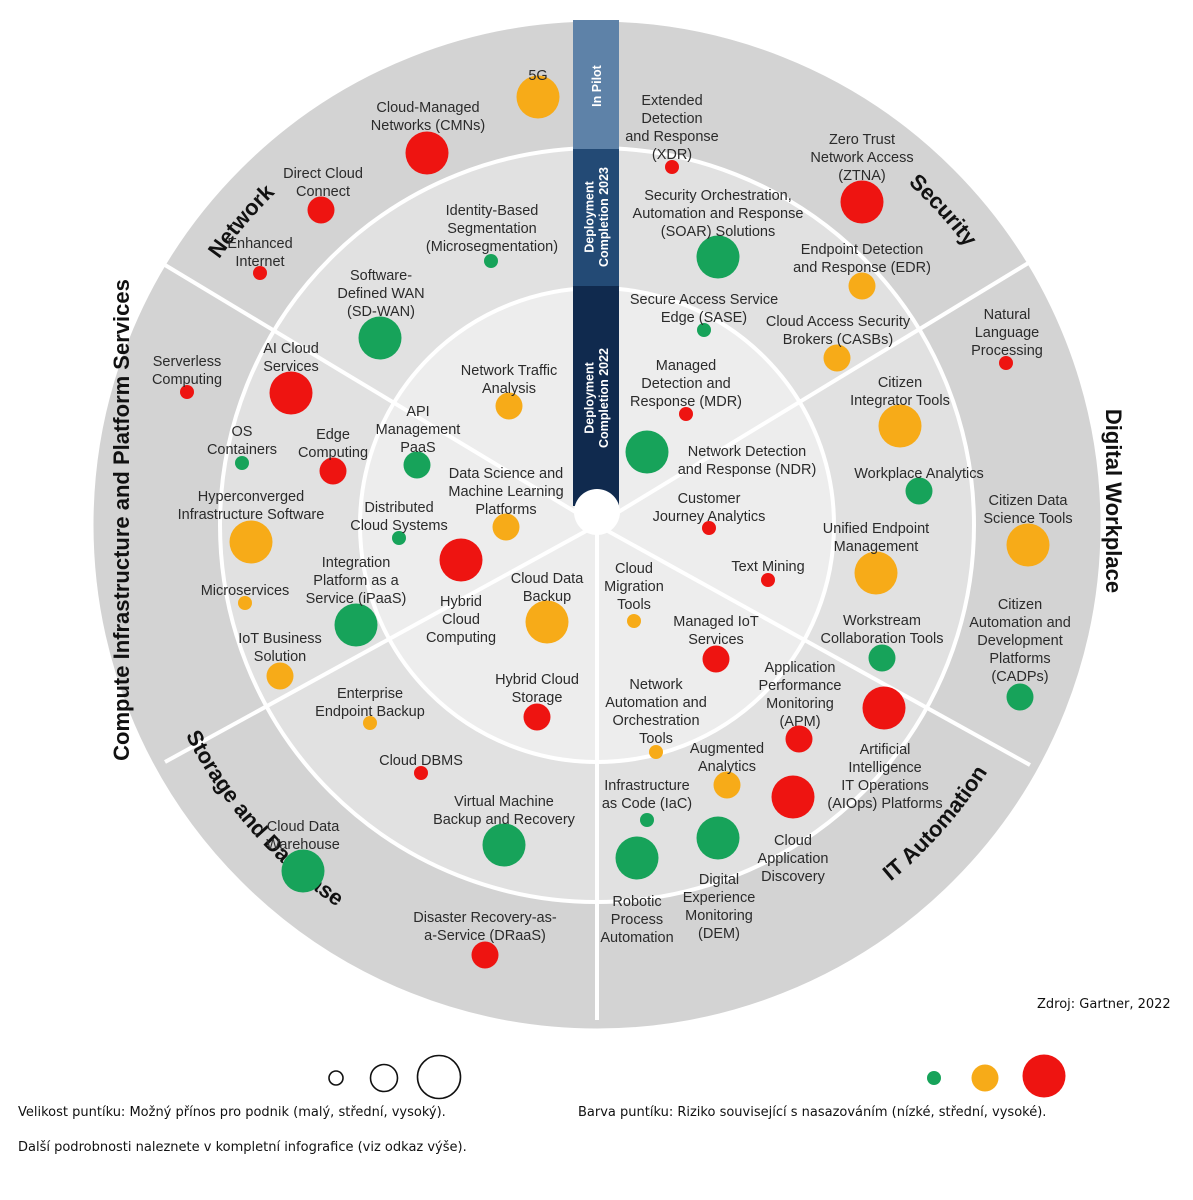  I want to click on technology-item: Citizen Data Science Tools, so click(1028, 530).